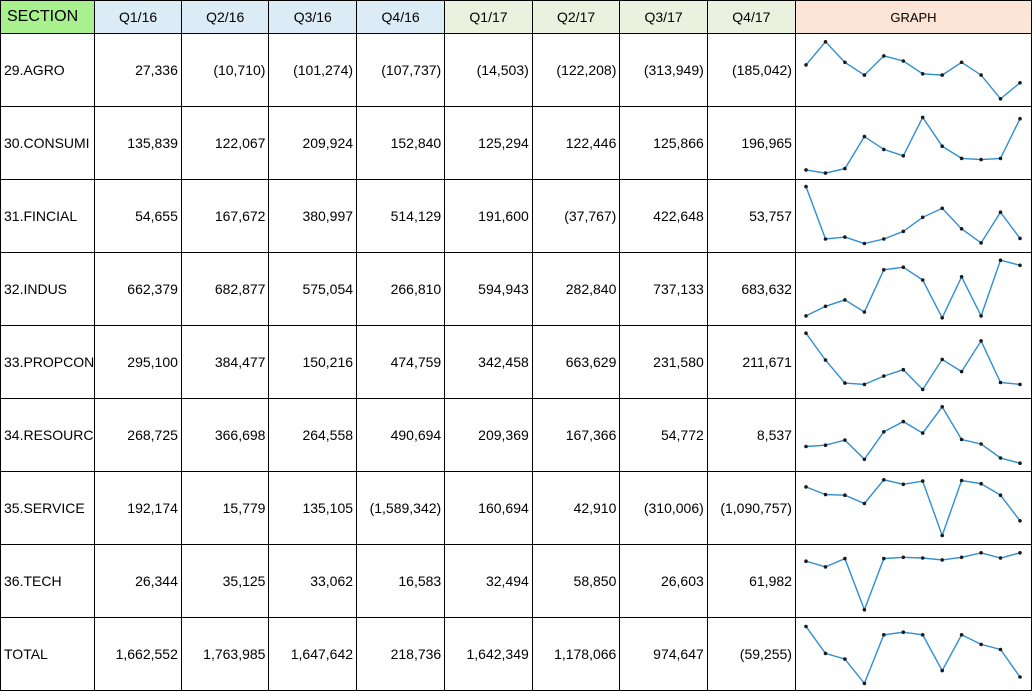 The image size is (1032, 692). What do you see at coordinates (663, 581) in the screenshot?
I see `value-cell: 26,603` at bounding box center [663, 581].